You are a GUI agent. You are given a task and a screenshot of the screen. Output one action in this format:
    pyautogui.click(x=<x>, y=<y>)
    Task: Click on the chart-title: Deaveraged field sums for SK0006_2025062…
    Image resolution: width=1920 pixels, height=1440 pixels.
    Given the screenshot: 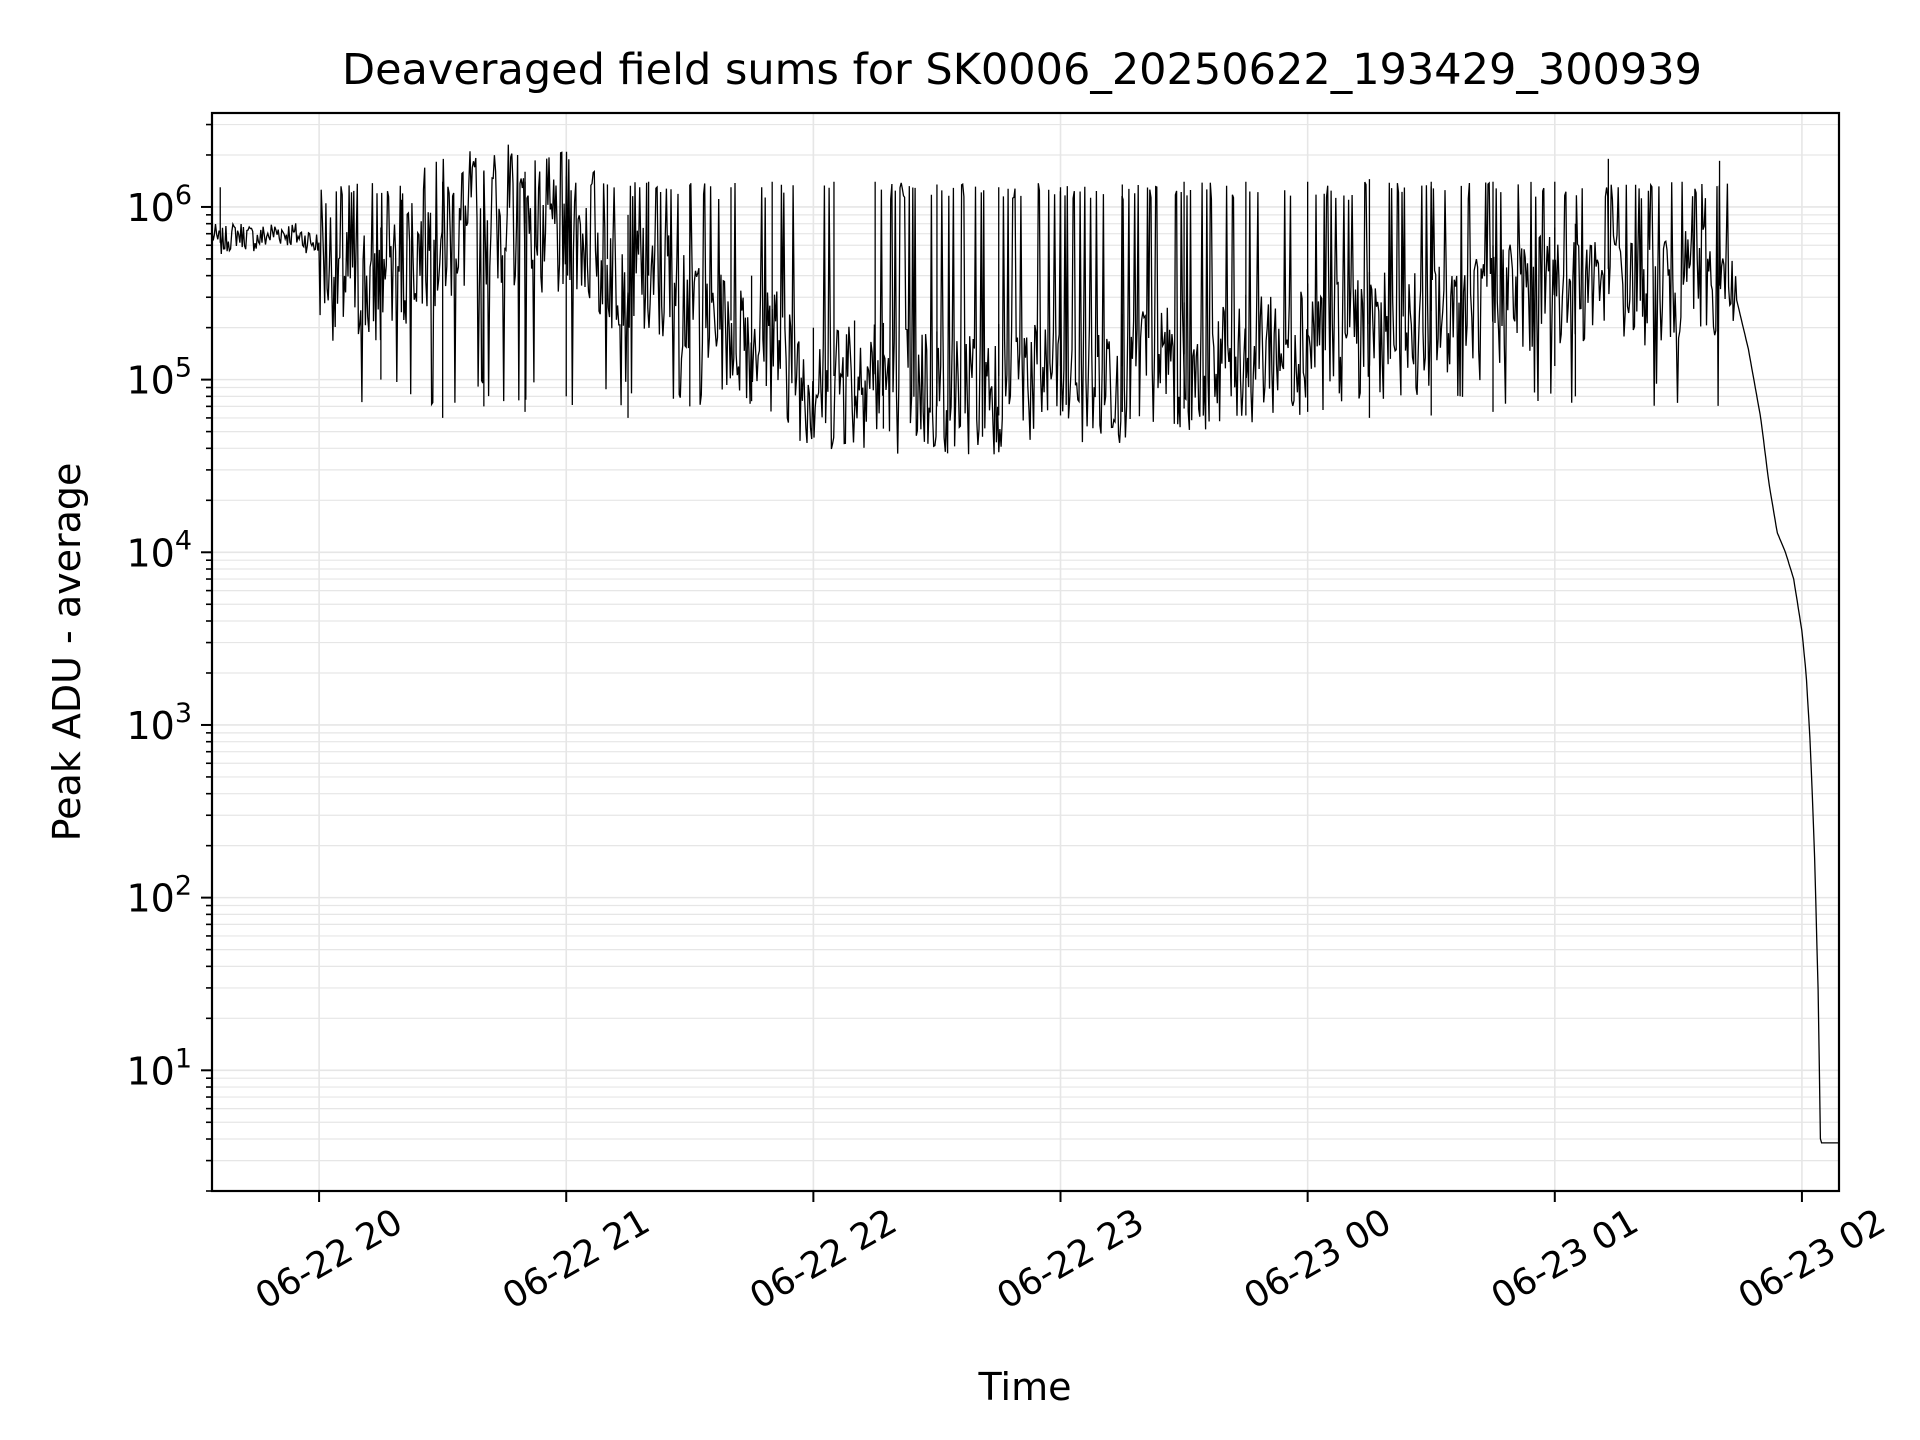 What is the action you would take?
    pyautogui.click(x=1022, y=70)
    